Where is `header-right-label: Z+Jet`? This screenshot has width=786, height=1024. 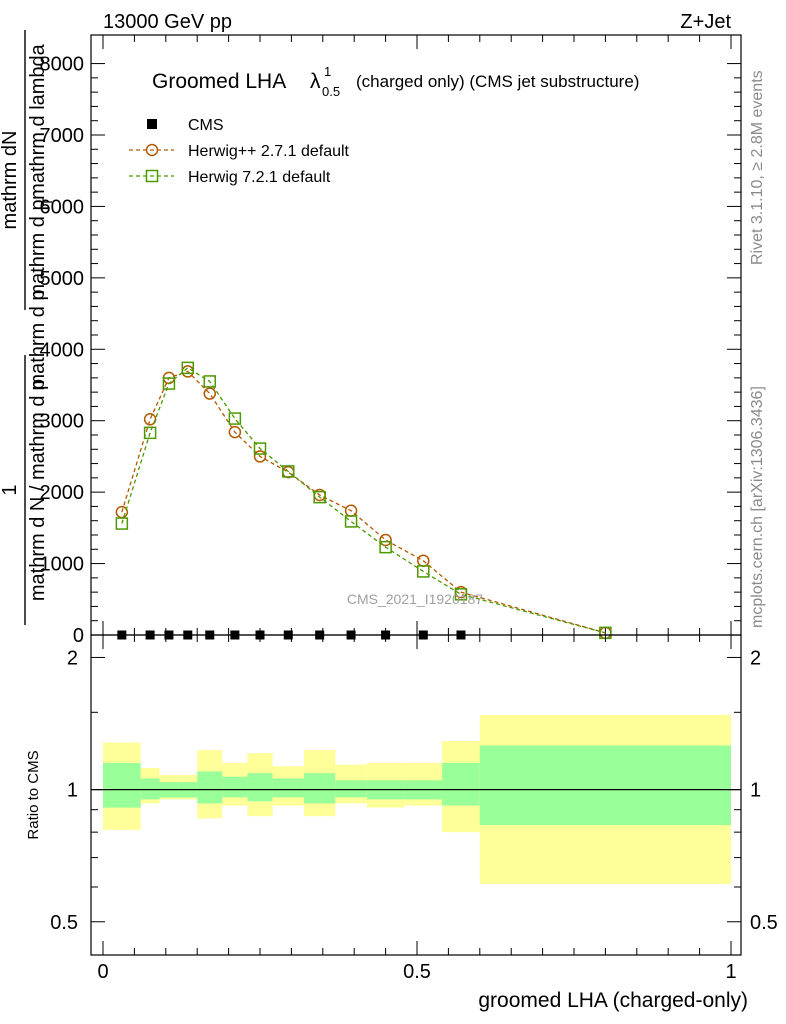
header-right-label: Z+Jet is located at coordinates (705, 22).